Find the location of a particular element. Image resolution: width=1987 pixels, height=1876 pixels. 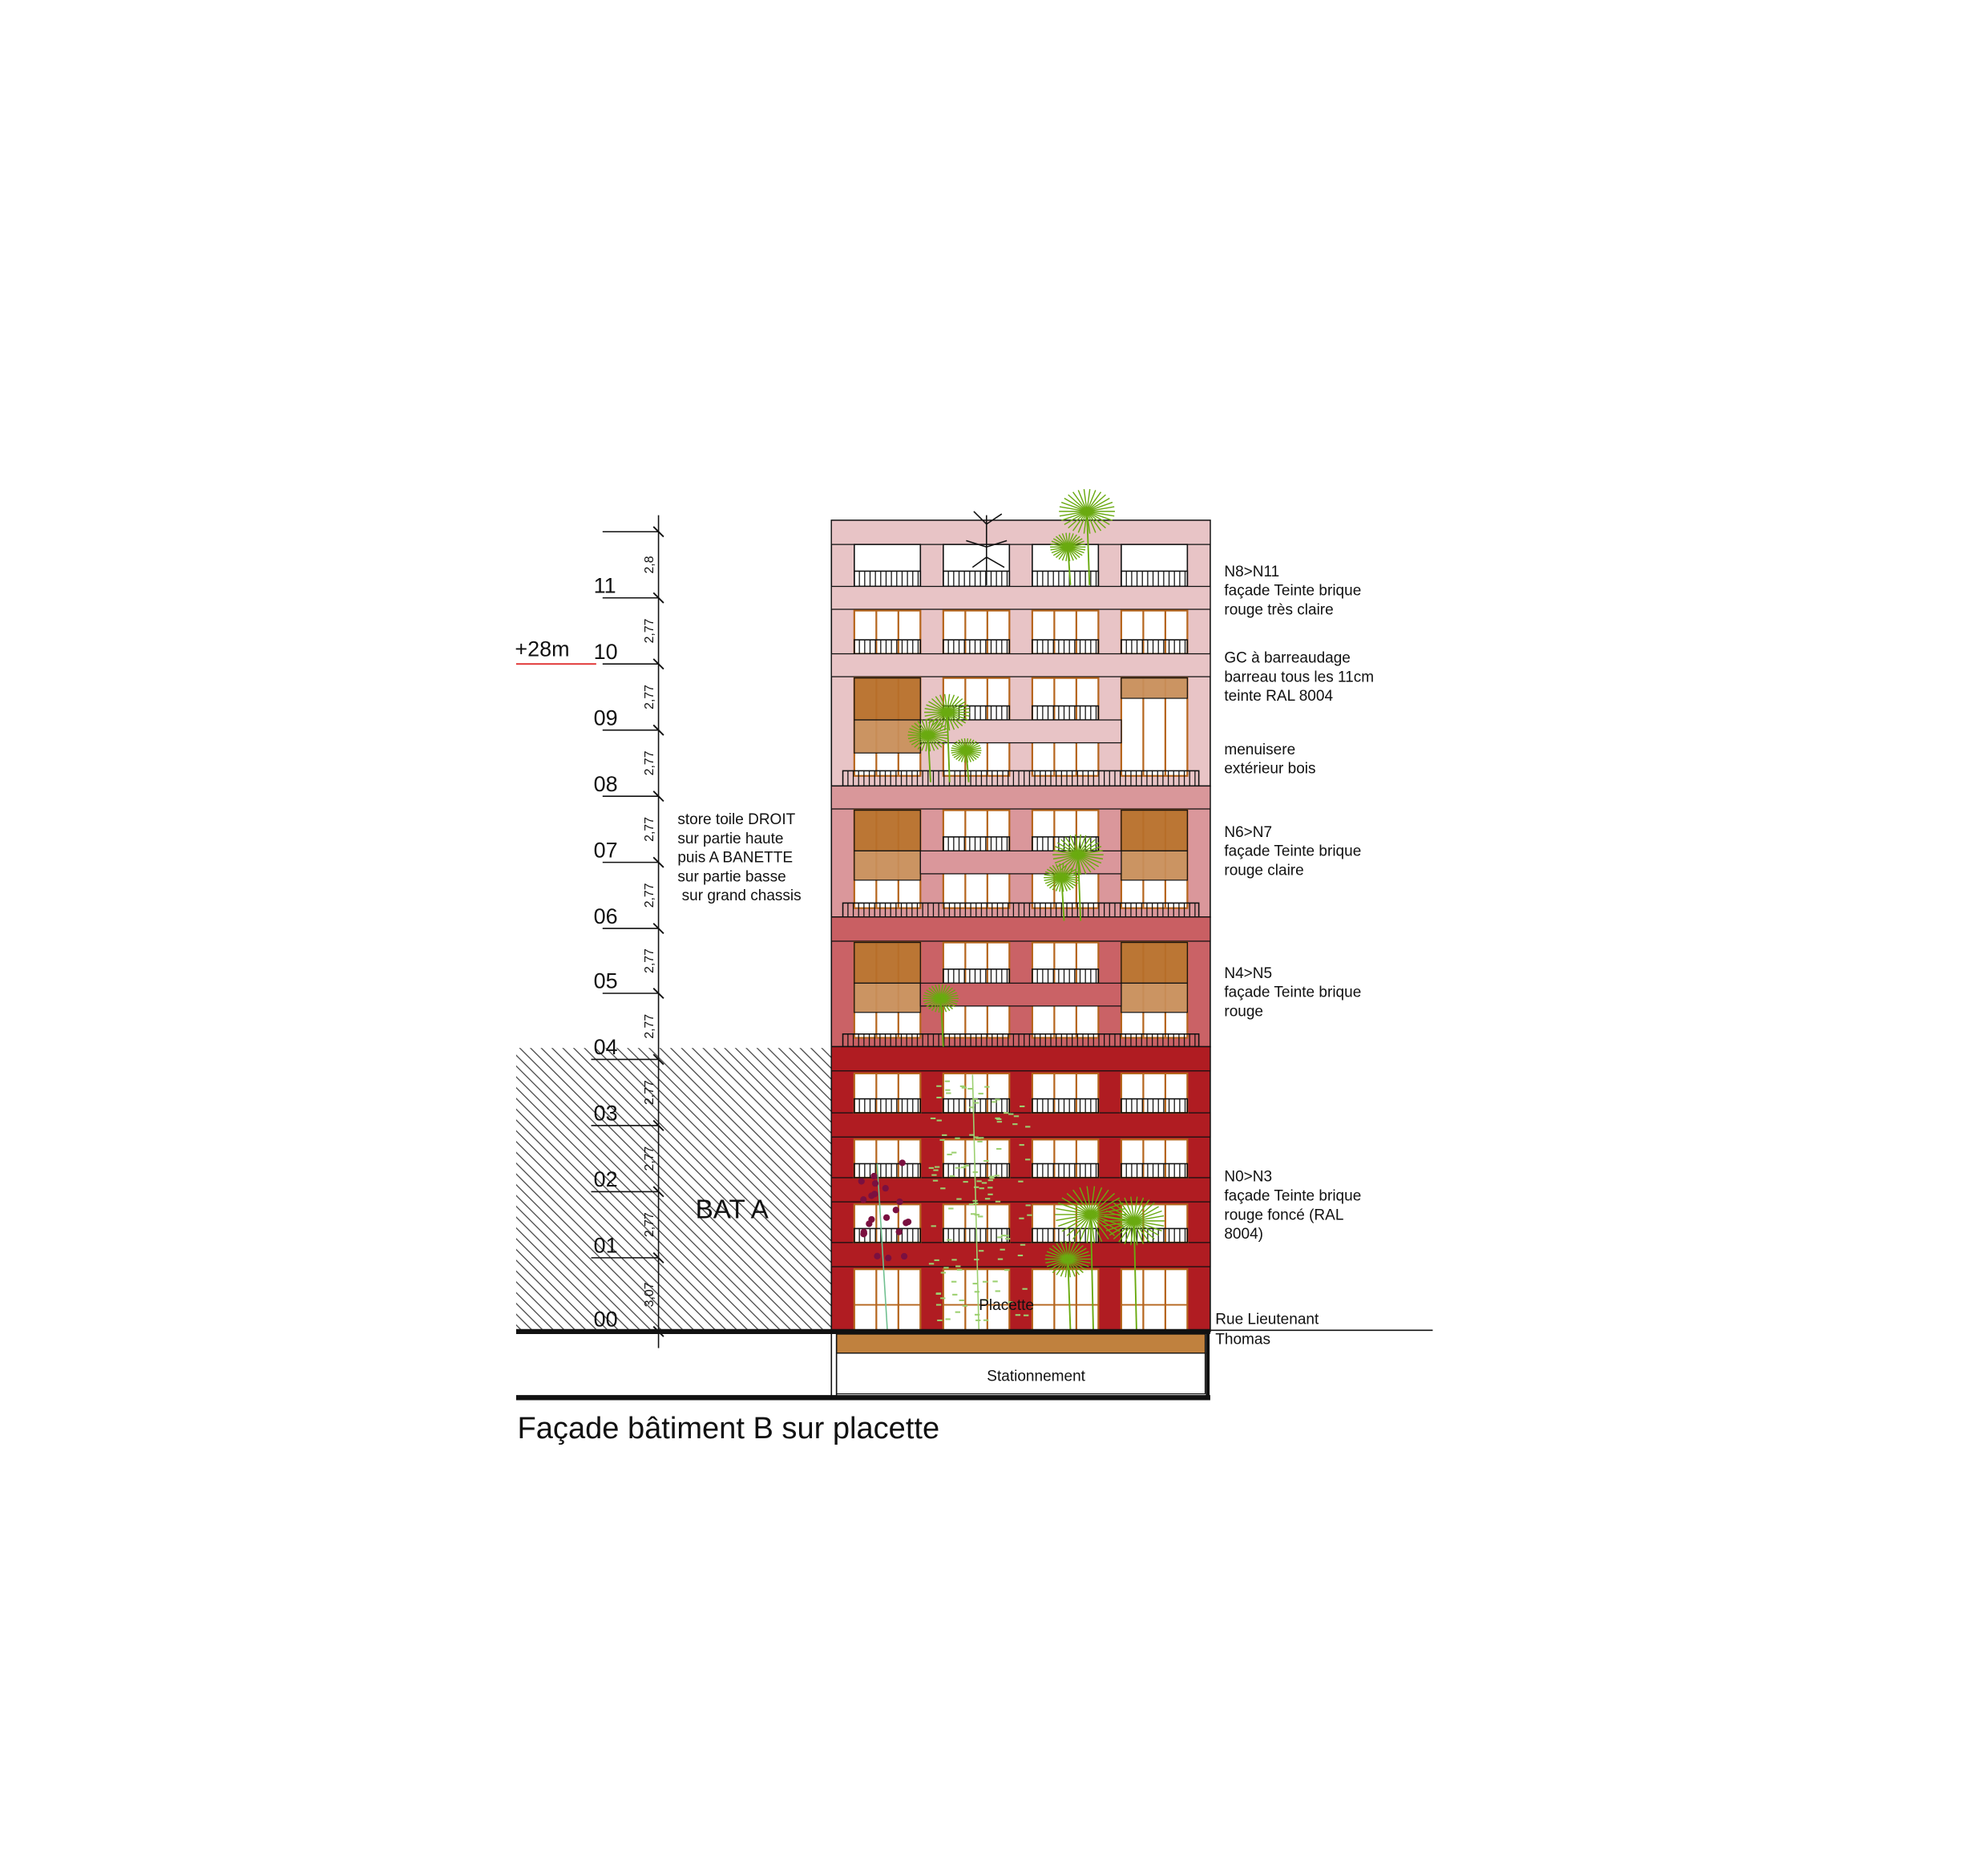

parking-label: Stationnement is located at coordinates (1036, 1377).